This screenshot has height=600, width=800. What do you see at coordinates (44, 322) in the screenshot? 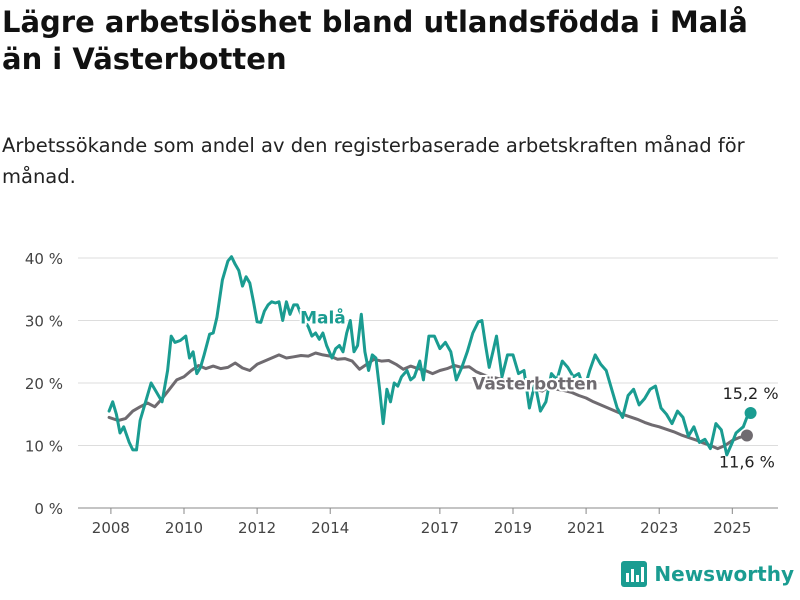
I see `y-tick-label: 30 %` at bounding box center [44, 322].